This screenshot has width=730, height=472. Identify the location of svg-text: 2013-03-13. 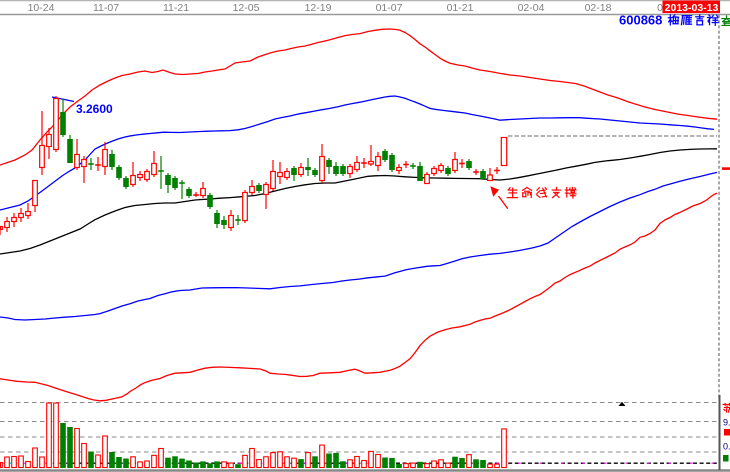
(692, 8).